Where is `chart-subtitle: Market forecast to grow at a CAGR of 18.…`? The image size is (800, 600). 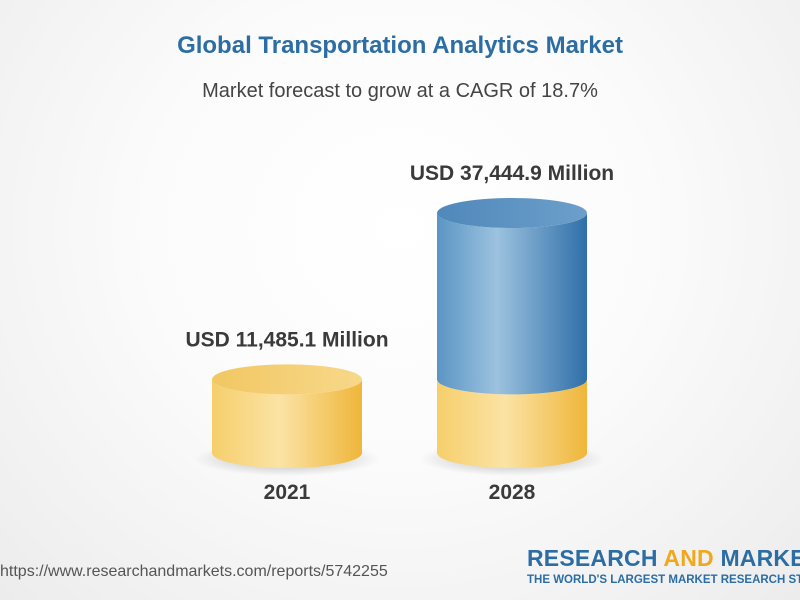
chart-subtitle: Market forecast to grow at a CAGR of 18.… is located at coordinates (400, 91).